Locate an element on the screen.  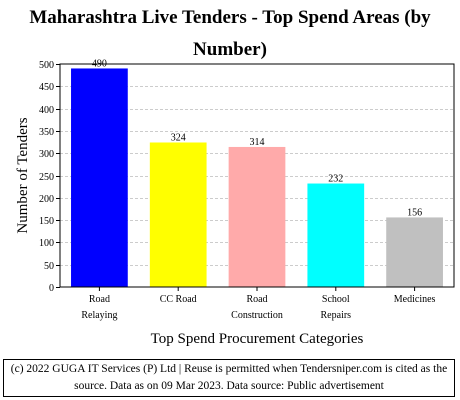
y-tick-label: 300 is located at coordinates (46, 154).